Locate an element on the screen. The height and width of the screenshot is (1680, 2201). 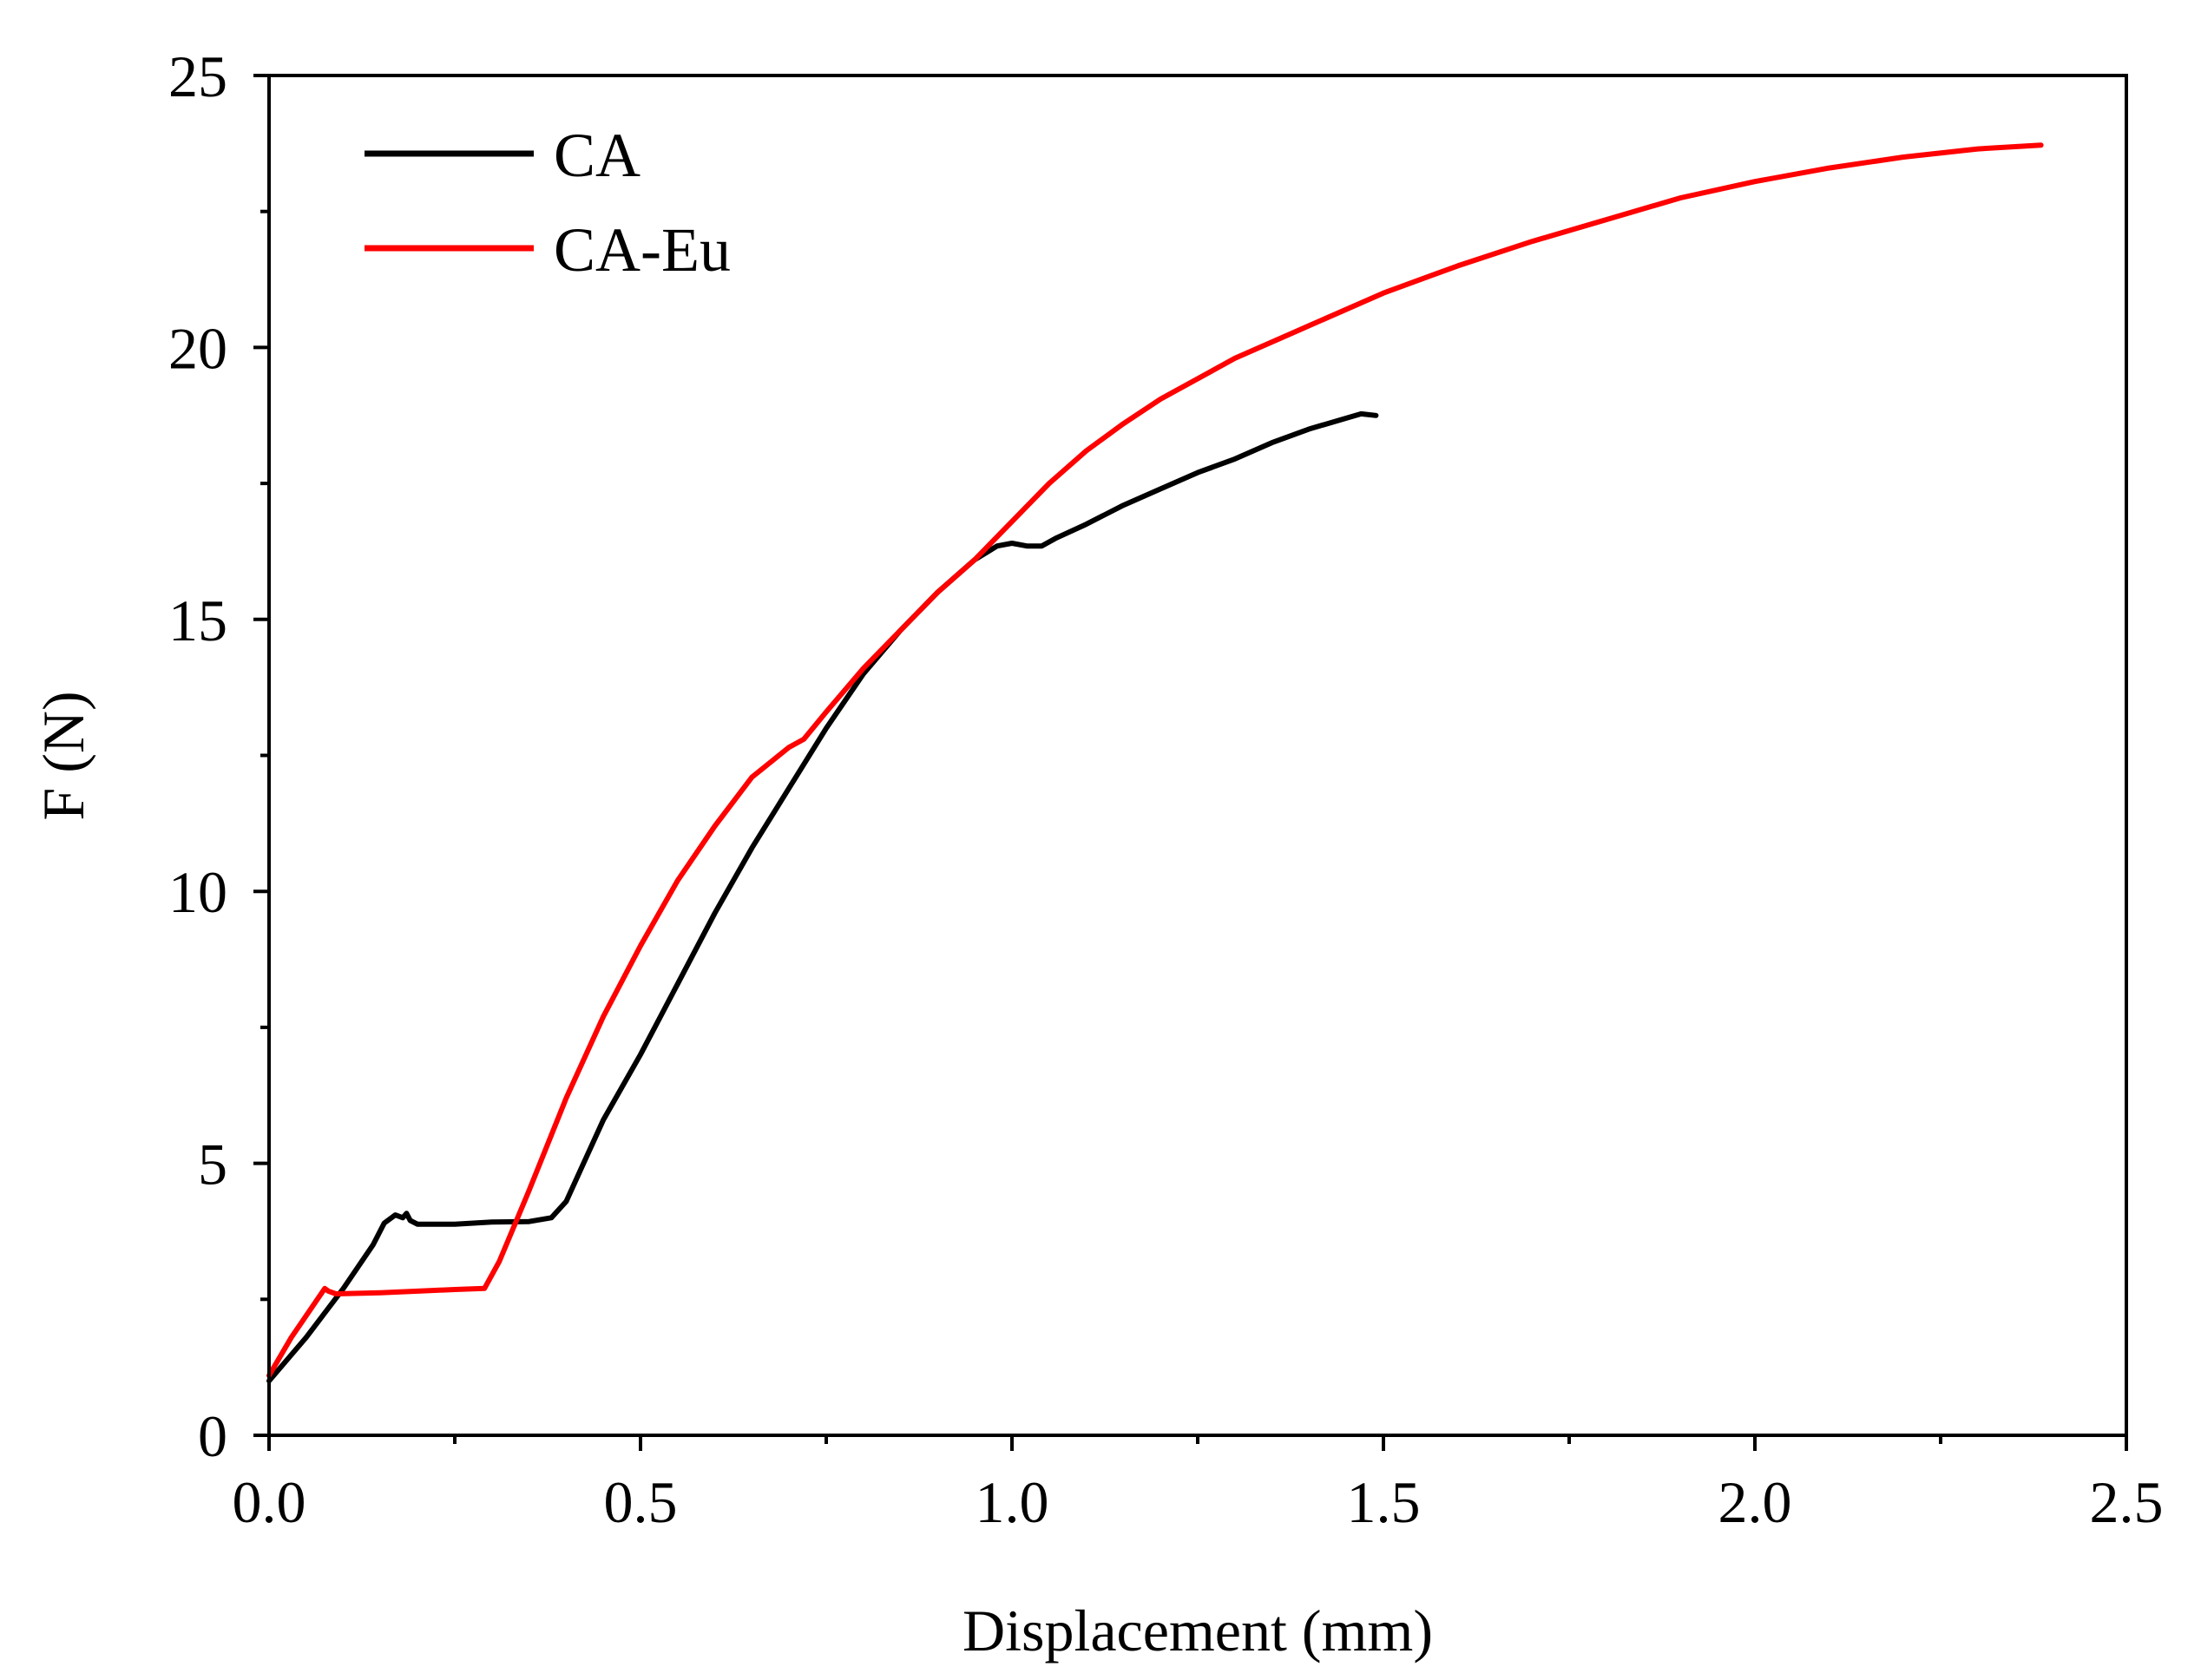
y-tick-label: 25 is located at coordinates (198, 76).